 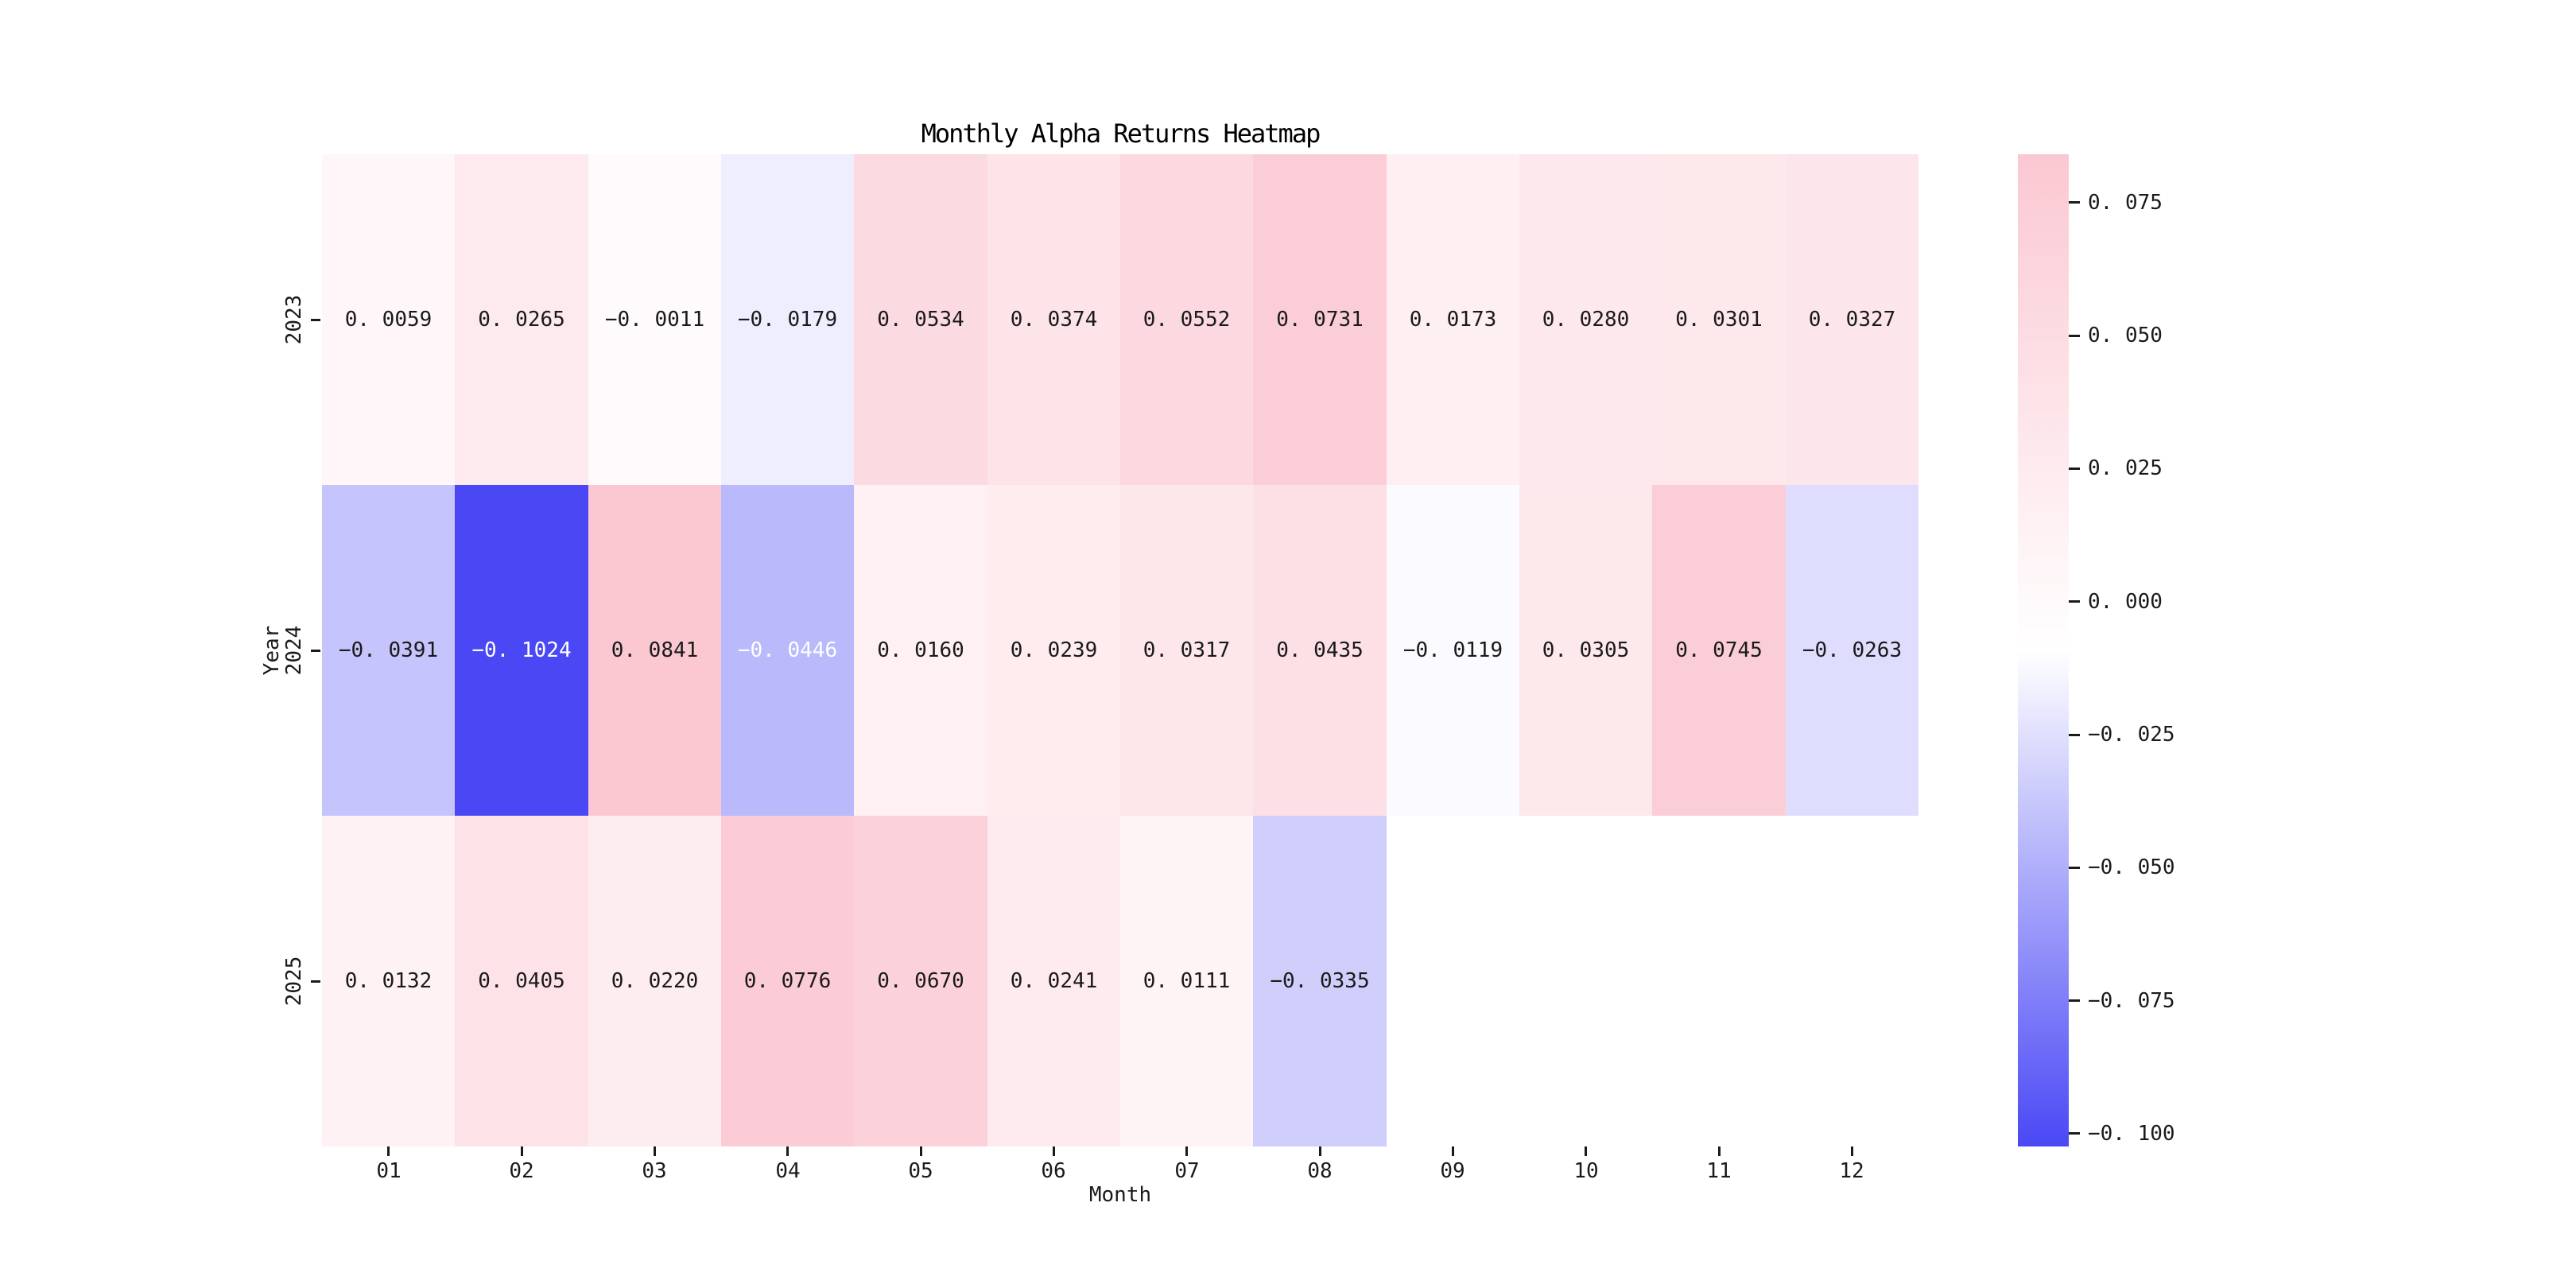 I want to click on heatmap-cell-2025-08: −0. 0335, so click(x=1320, y=981).